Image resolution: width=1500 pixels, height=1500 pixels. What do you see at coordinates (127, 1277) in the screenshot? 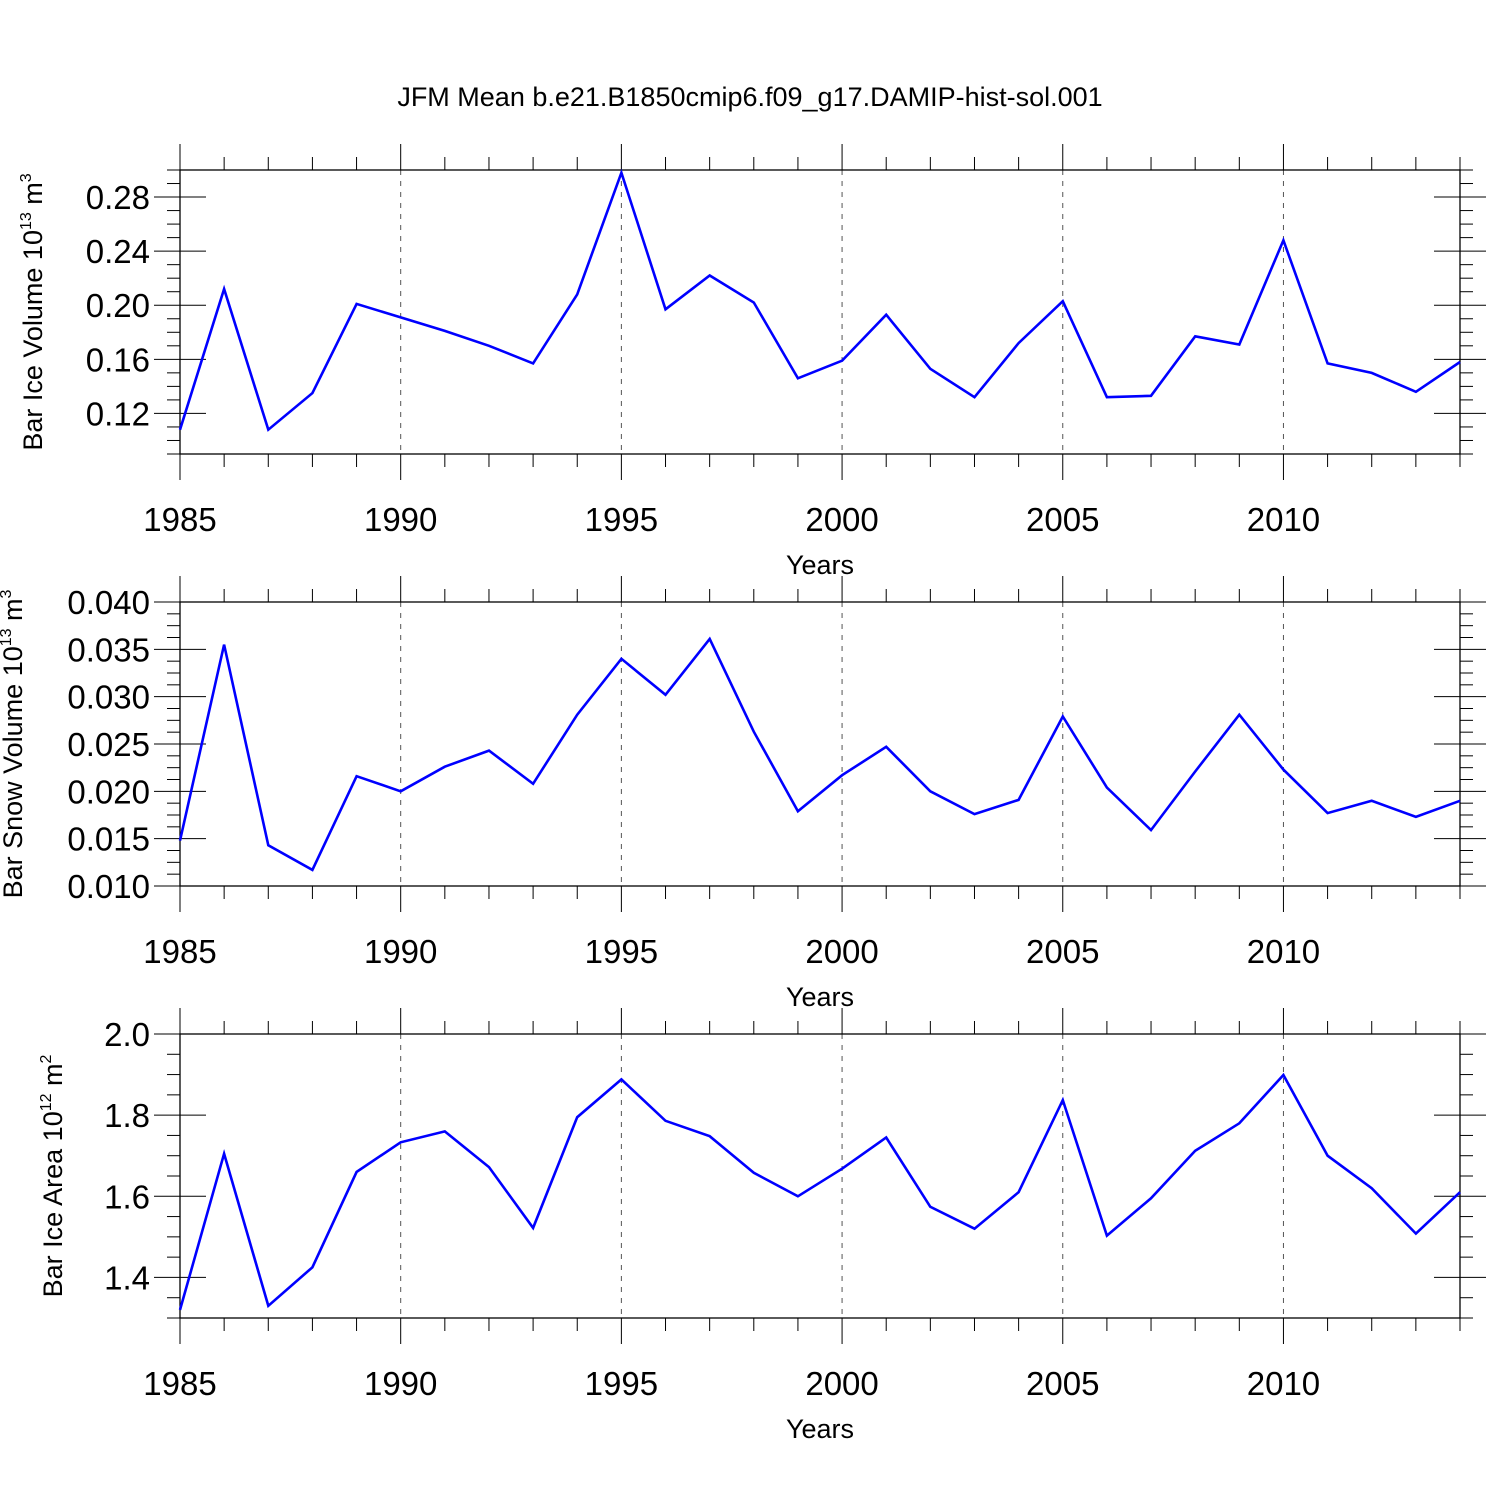
I see `y-tick-label: 1.4` at bounding box center [127, 1277].